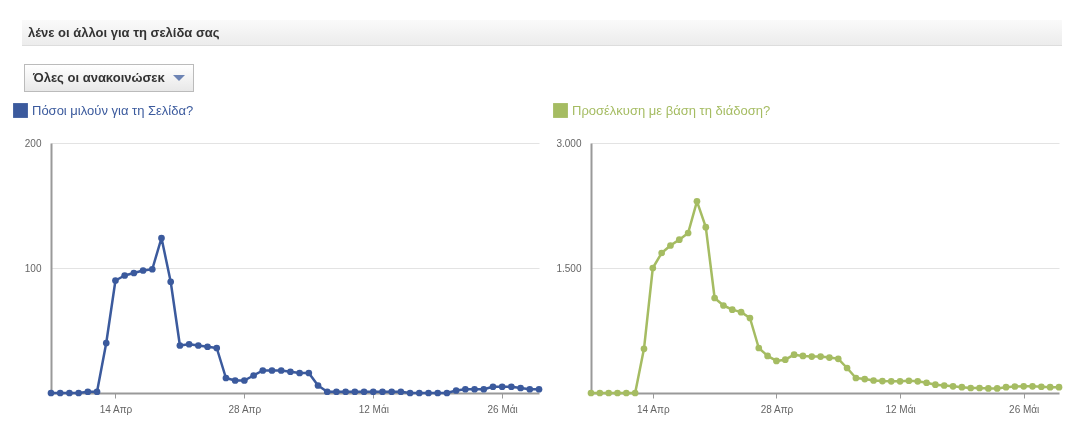 Image resolution: width=1082 pixels, height=432 pixels. What do you see at coordinates (33, 143) in the screenshot?
I see `y-tick-label: 200` at bounding box center [33, 143].